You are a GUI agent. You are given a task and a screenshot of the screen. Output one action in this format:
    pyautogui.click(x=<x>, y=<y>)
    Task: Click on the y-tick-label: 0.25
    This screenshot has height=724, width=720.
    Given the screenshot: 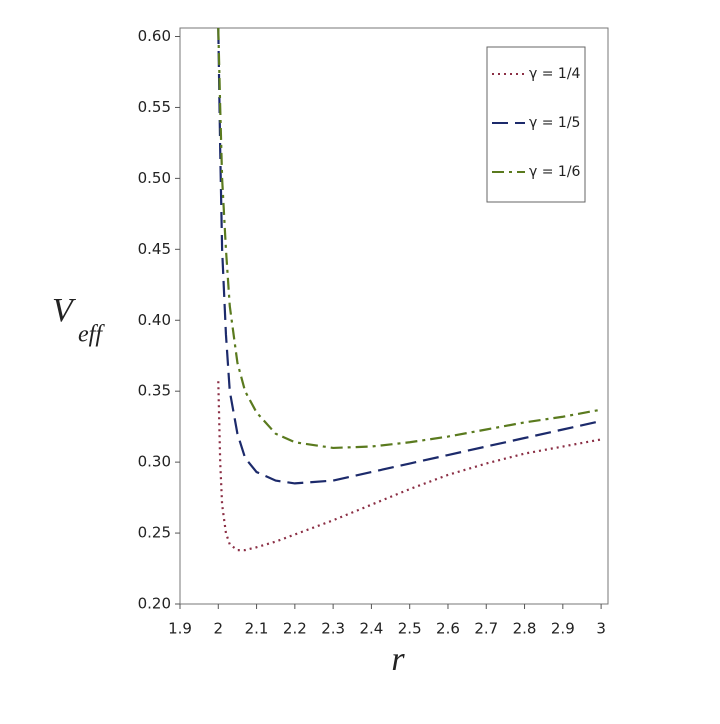 What is the action you would take?
    pyautogui.click(x=154, y=533)
    